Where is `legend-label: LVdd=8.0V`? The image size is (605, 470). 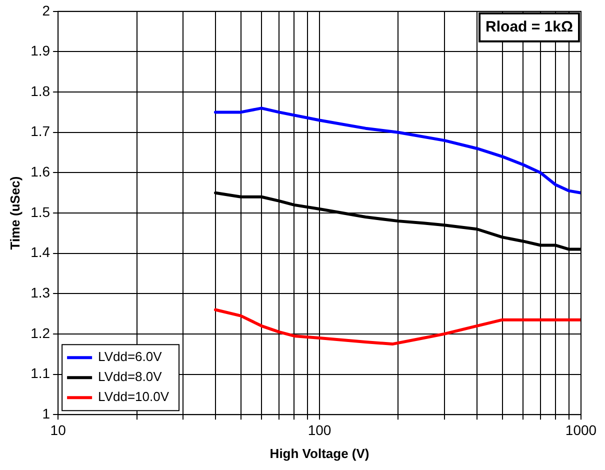
legend-label: LVdd=8.0V is located at coordinates (130, 376).